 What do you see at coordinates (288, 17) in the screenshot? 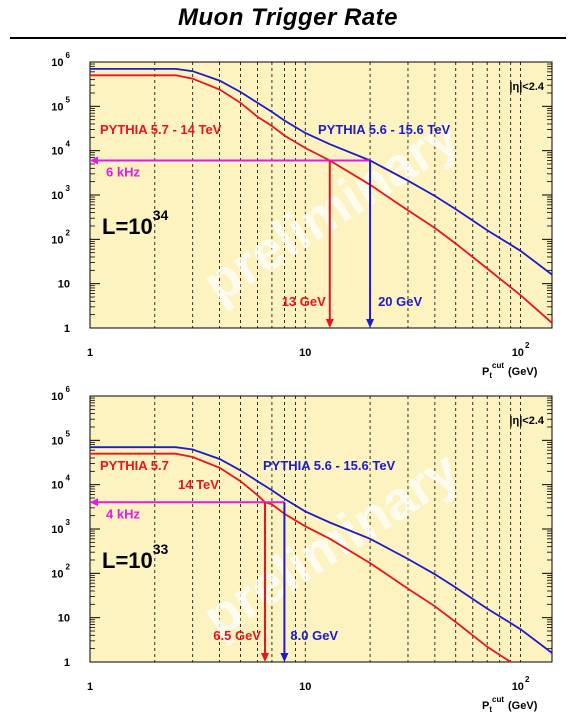
I see `page-title: Muon Trigger Rate` at bounding box center [288, 17].